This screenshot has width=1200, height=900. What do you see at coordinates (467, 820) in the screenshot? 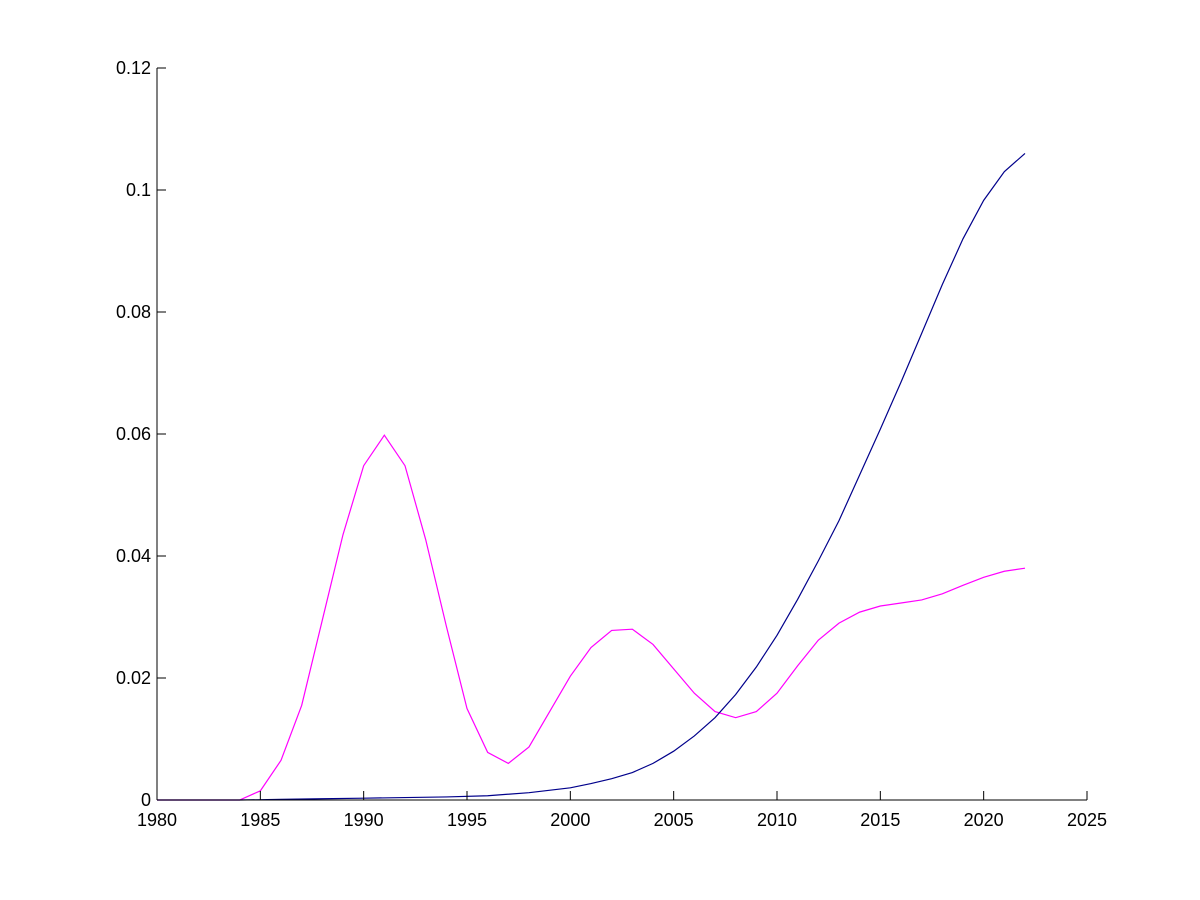
I see `x-tick-label: 1995` at bounding box center [467, 820].